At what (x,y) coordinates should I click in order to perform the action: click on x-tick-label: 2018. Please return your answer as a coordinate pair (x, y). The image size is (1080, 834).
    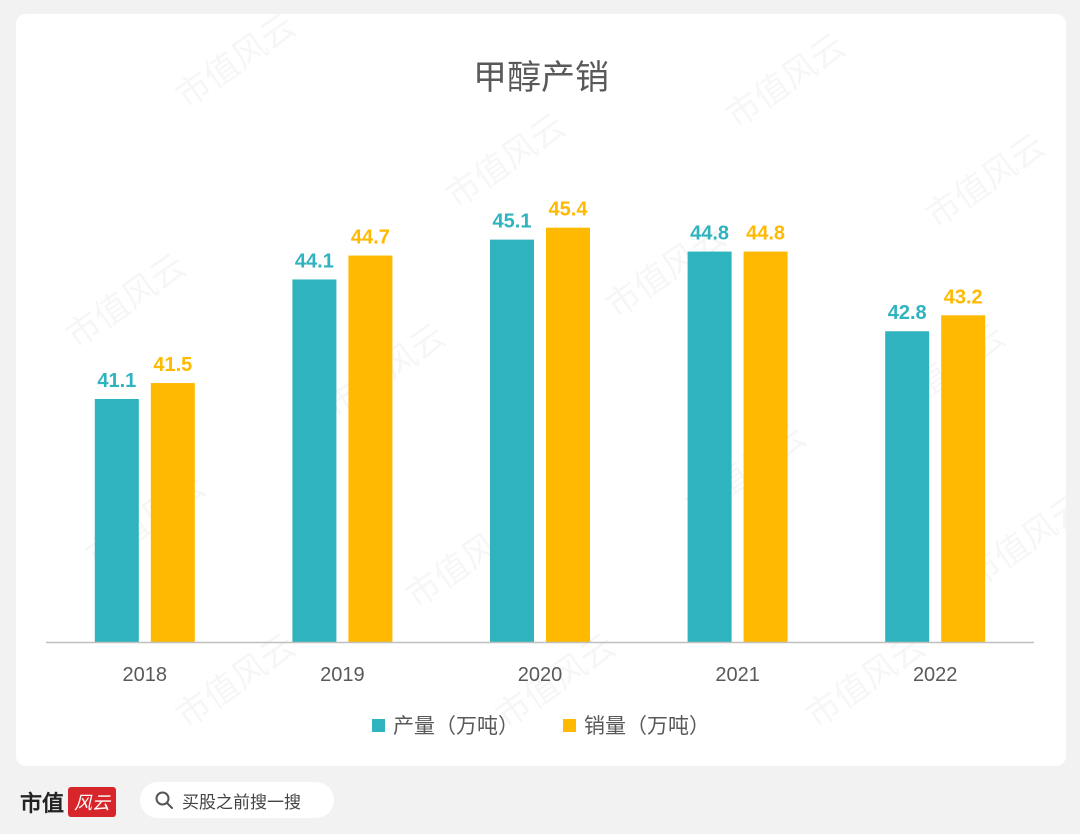
    Looking at the image, I should click on (145, 675).